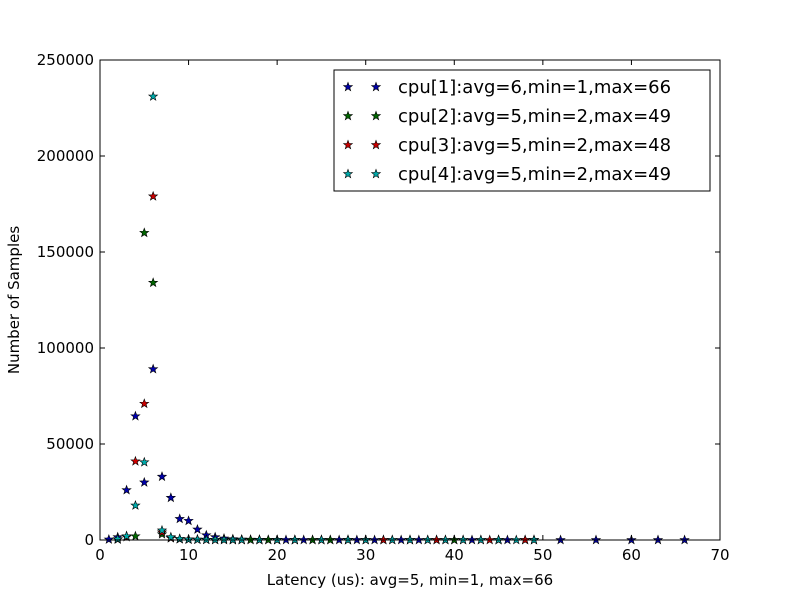 The height and width of the screenshot is (604, 800). I want to click on legend-entry: cpu[2]:avg=5,min=2,max=49, so click(506, 116).